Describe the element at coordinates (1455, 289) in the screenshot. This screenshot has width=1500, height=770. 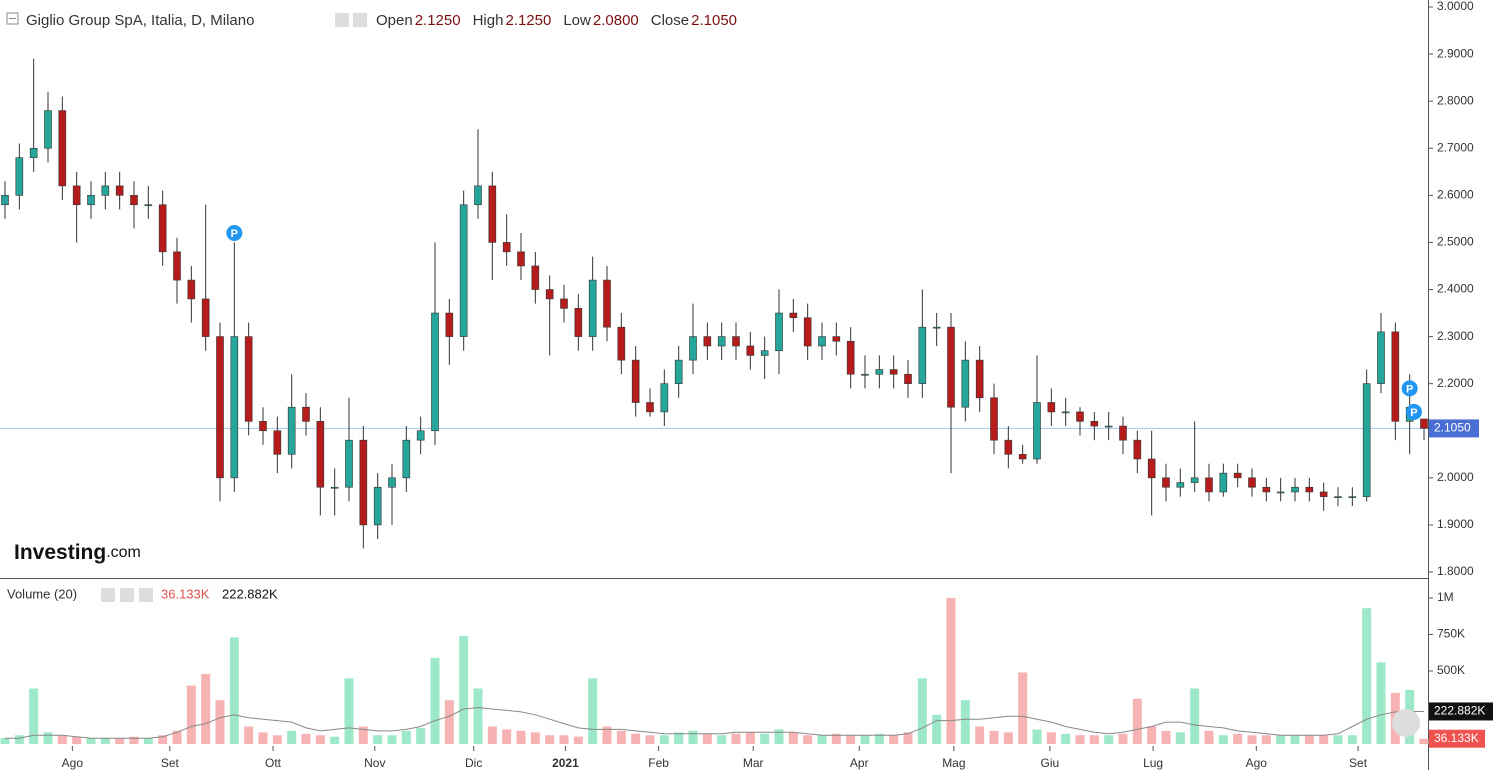
I see `y-tick-label: 2.4000` at that location.